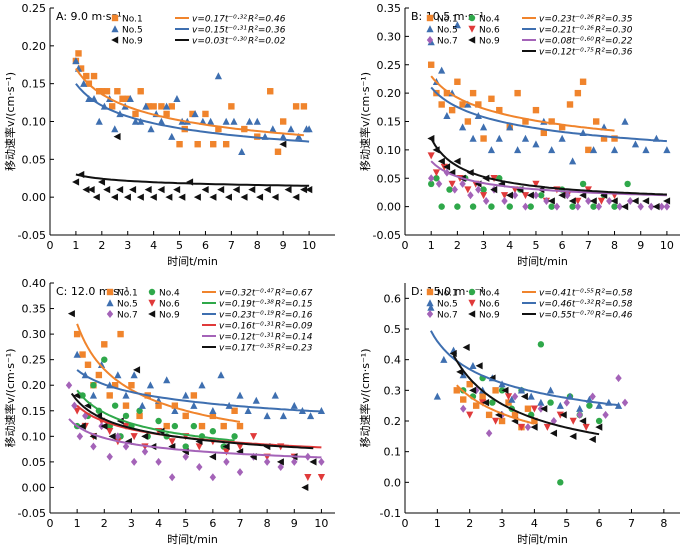 This screenshot has height=554, width=700. What do you see at coordinates (566, 42) in the screenshot?
I see `legend-fit-formula: v=0.08t⁻⁰·⁶⁰` at bounding box center [566, 42].